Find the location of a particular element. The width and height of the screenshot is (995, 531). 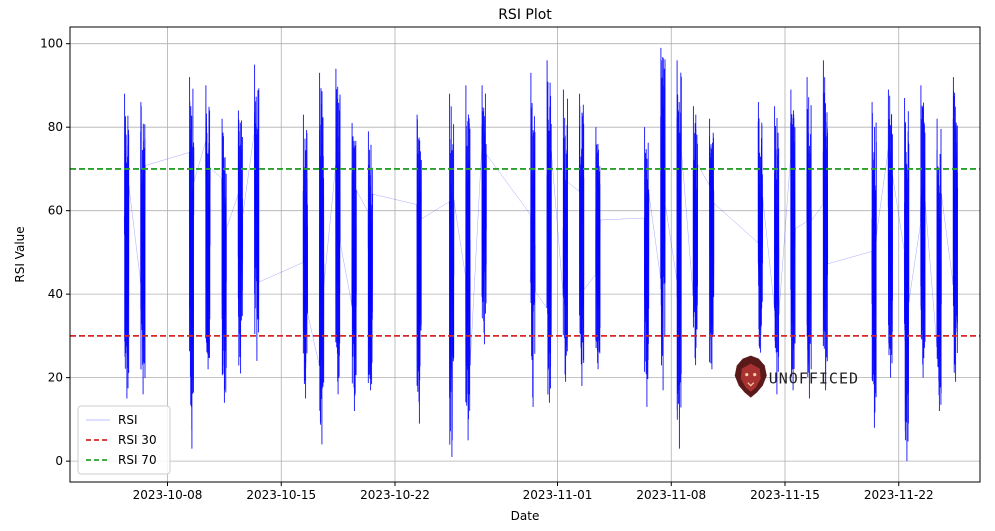

x-tick-label: 2023-11-08 is located at coordinates (671, 495).